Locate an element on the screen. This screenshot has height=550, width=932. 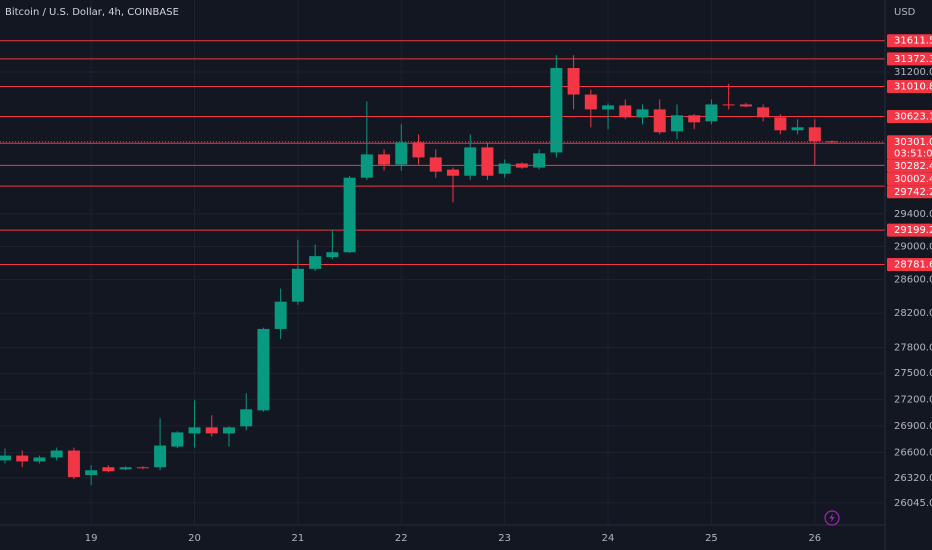
lightning-icon-bolt is located at coordinates (832, 518).